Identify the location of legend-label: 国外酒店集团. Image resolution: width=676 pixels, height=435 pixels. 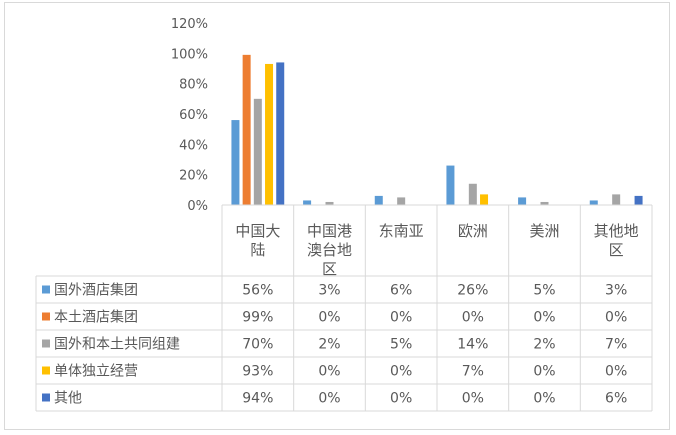
(96, 290).